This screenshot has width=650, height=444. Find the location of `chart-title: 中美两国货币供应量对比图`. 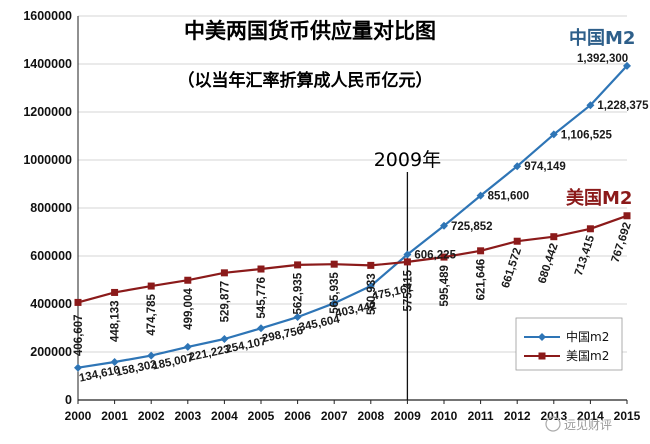

chart-title: 中美两国货币供应量对比图 is located at coordinates (310, 31).